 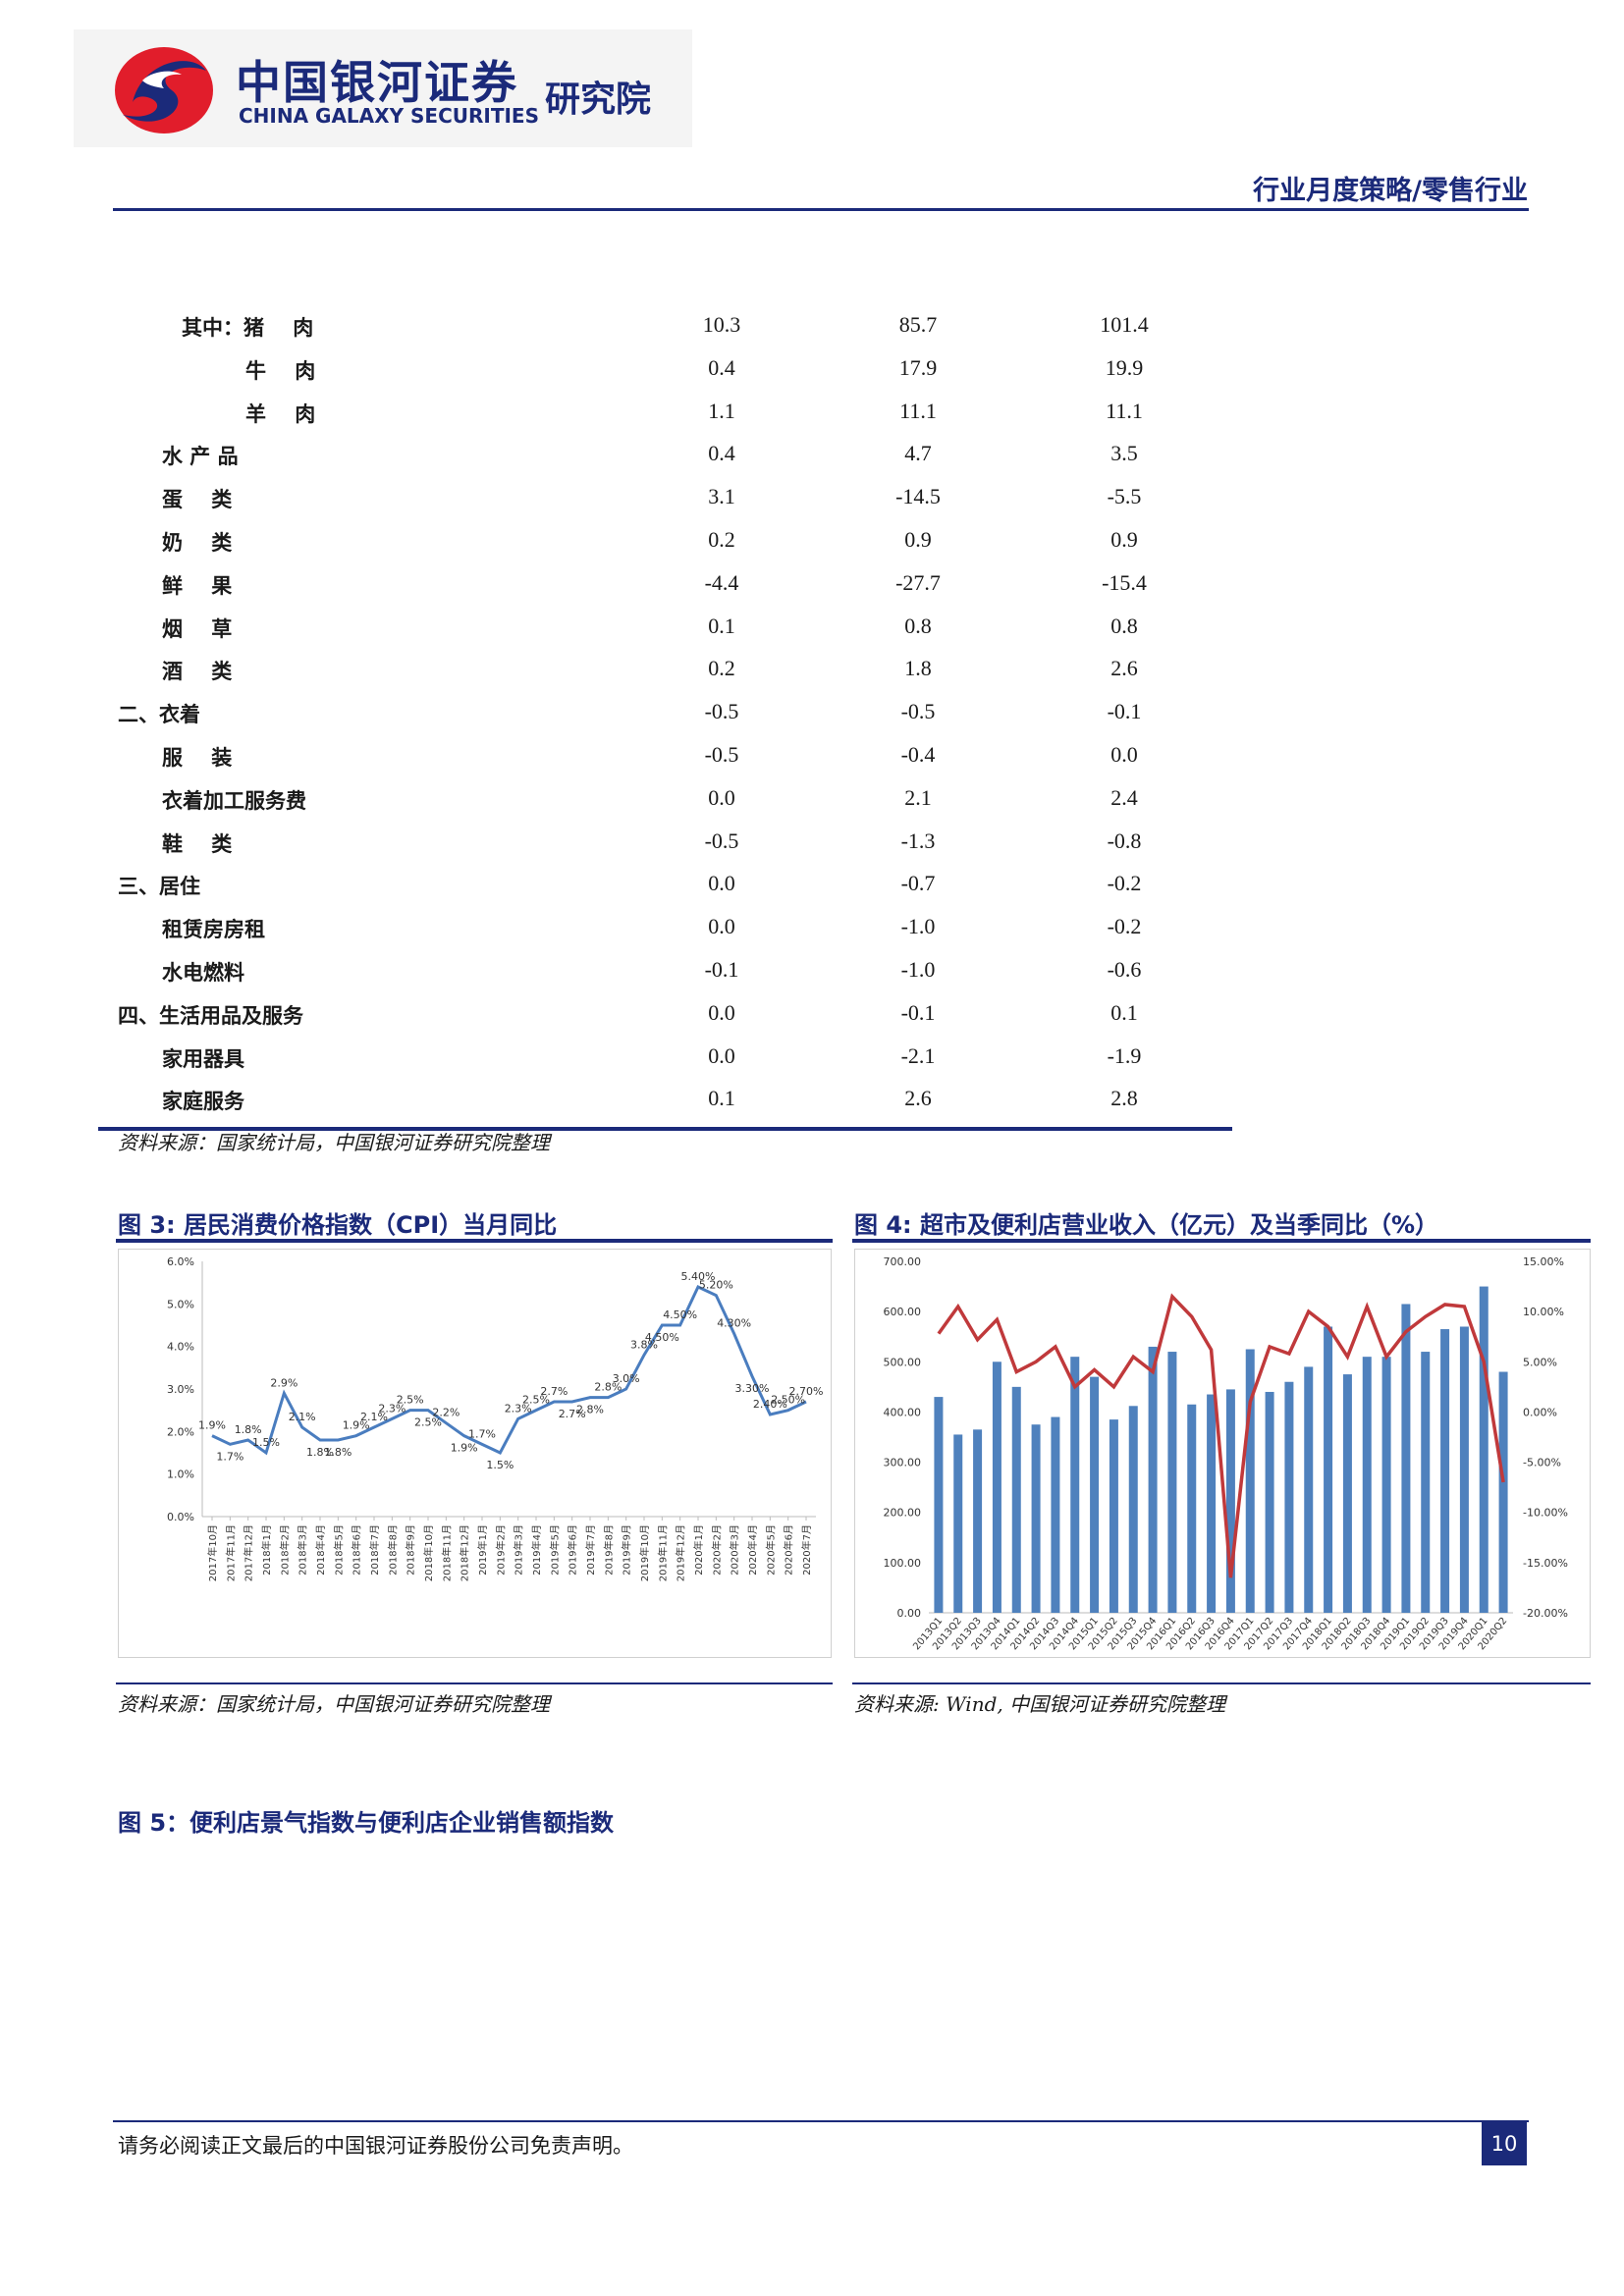 What do you see at coordinates (1221, 1683) in the screenshot?
I see `fig4-bottom-rule` at bounding box center [1221, 1683].